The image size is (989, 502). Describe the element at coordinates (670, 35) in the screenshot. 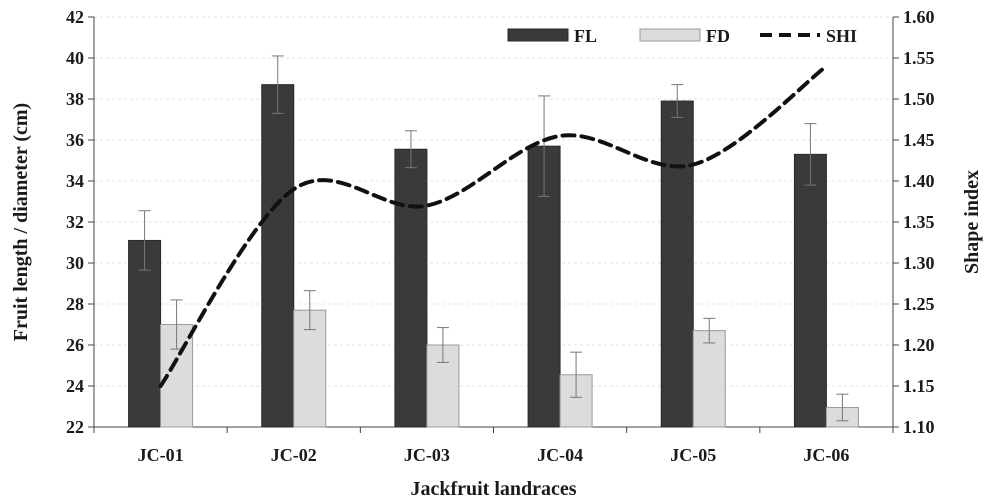

I see `legend-swatch-fd` at that location.